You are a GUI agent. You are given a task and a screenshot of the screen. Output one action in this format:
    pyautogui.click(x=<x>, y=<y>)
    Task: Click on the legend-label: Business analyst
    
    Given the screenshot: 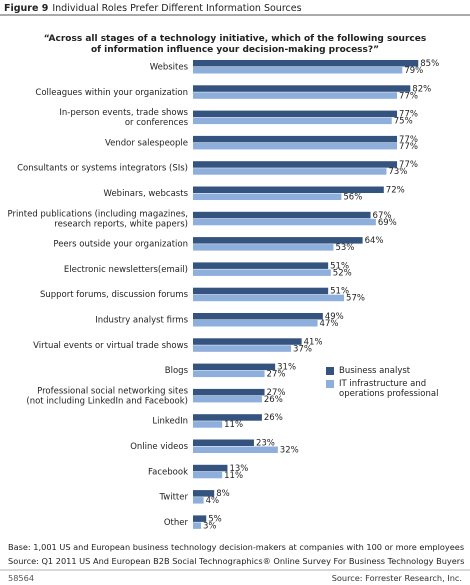 What is the action you would take?
    pyautogui.click(x=375, y=371)
    